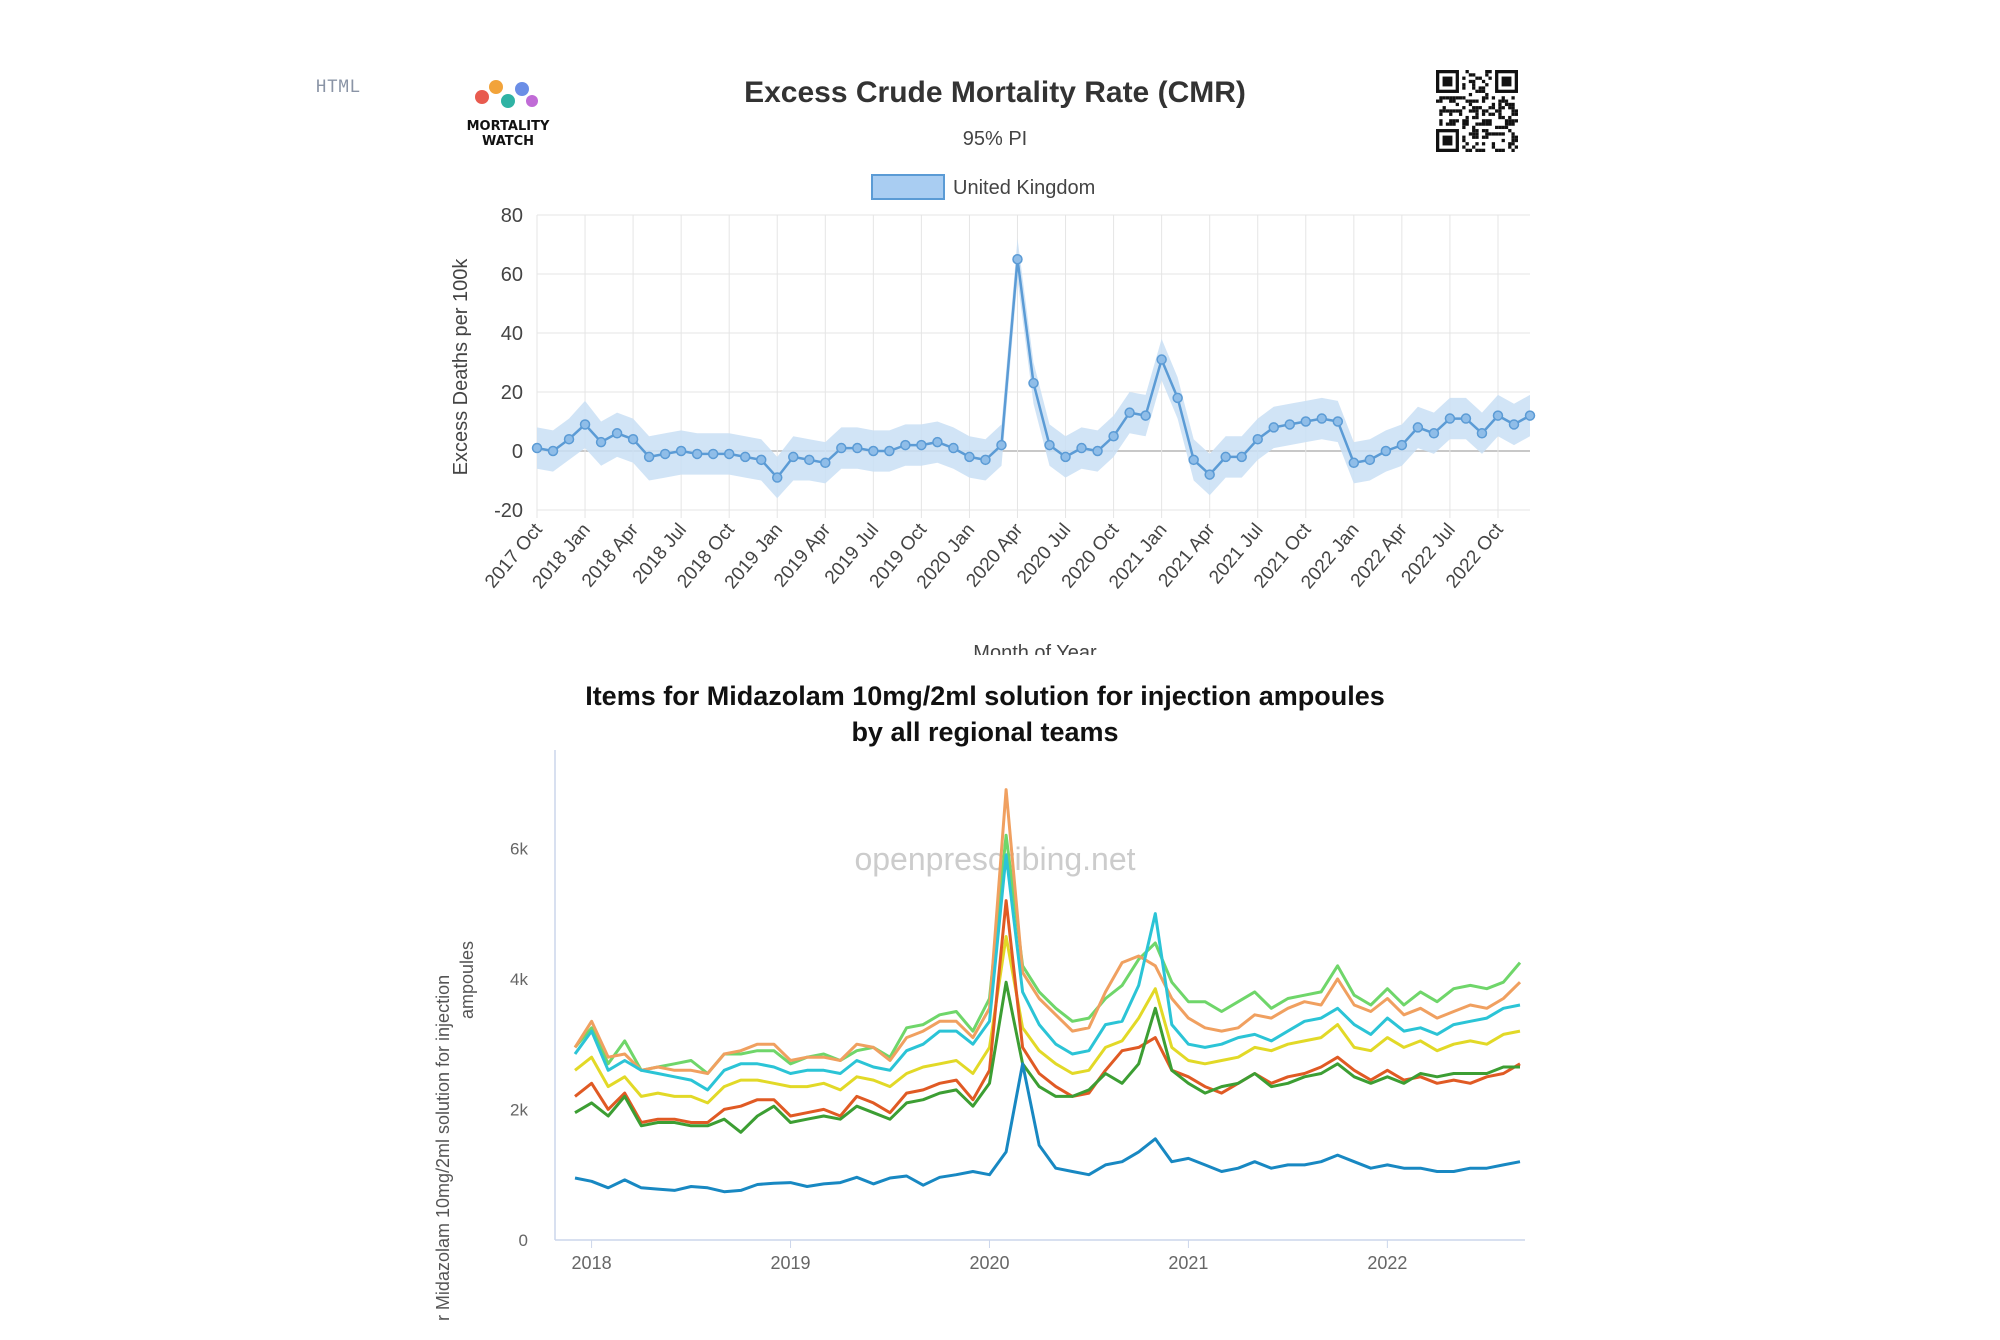  I want to click on qr-code, so click(1477, 111).